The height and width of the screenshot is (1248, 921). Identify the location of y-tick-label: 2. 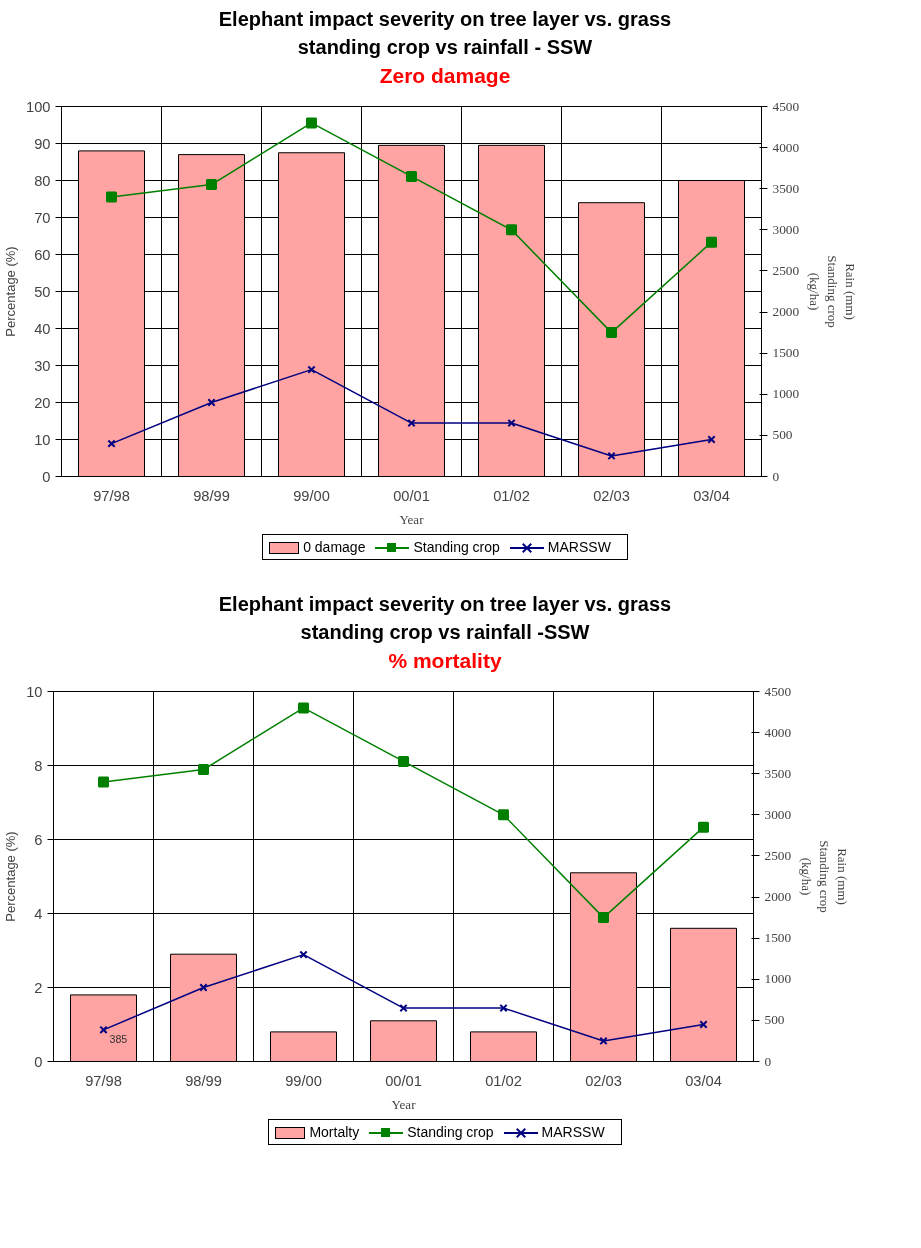
(38, 987).